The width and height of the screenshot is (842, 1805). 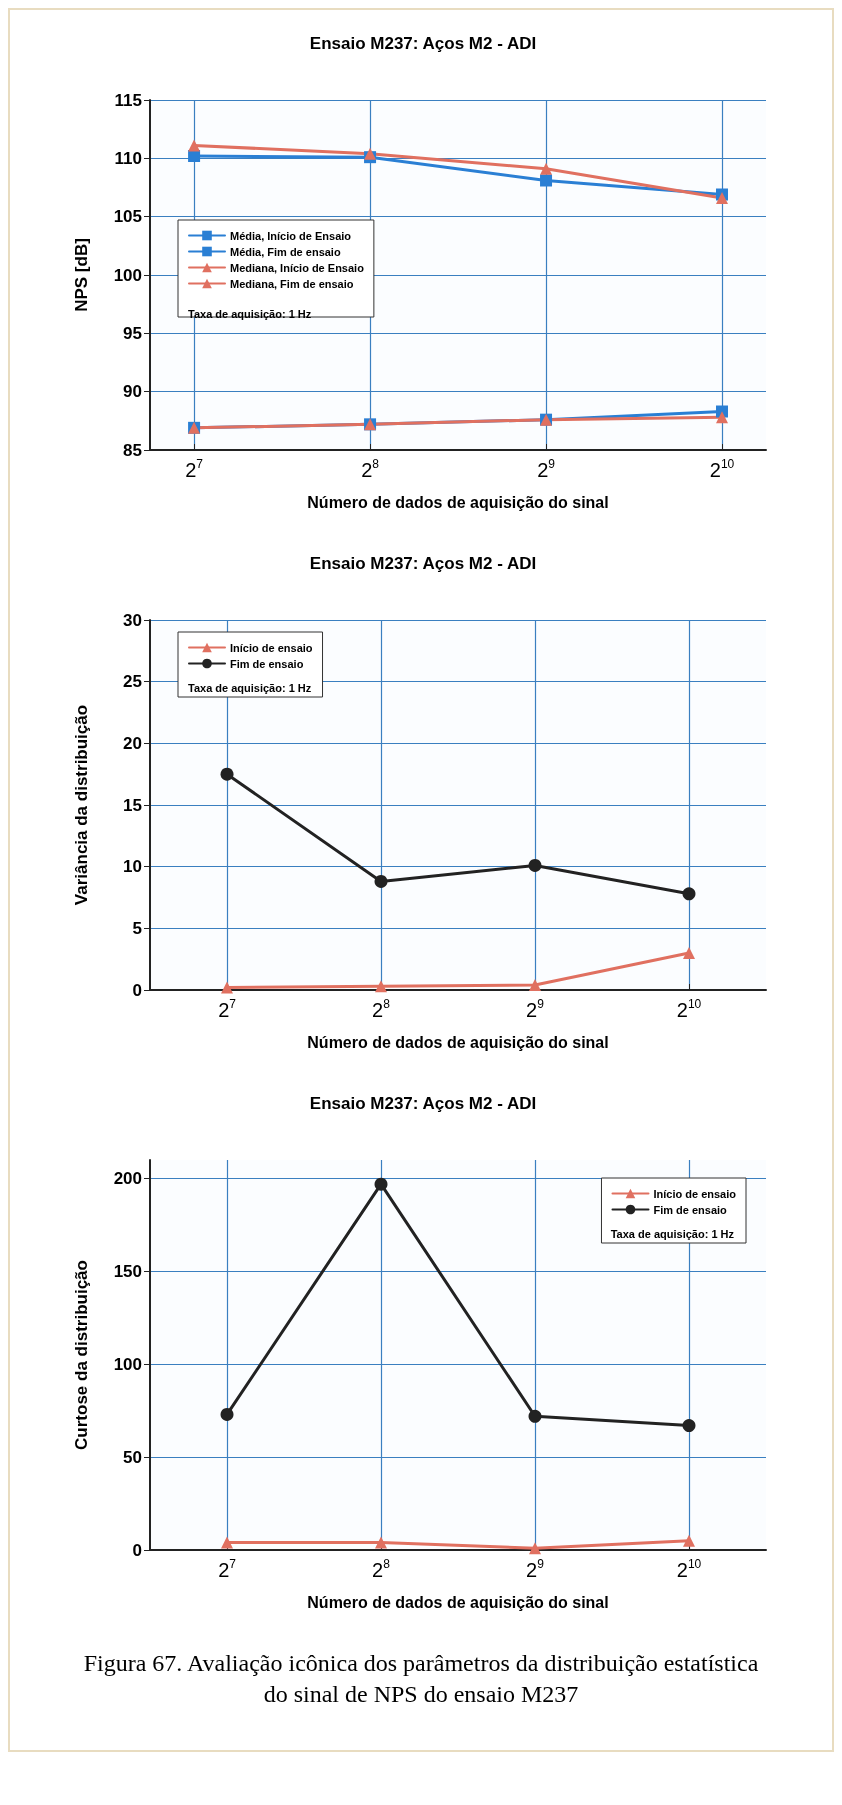 I want to click on legend-label: Média, Fim de ensaio, so click(x=285, y=251).